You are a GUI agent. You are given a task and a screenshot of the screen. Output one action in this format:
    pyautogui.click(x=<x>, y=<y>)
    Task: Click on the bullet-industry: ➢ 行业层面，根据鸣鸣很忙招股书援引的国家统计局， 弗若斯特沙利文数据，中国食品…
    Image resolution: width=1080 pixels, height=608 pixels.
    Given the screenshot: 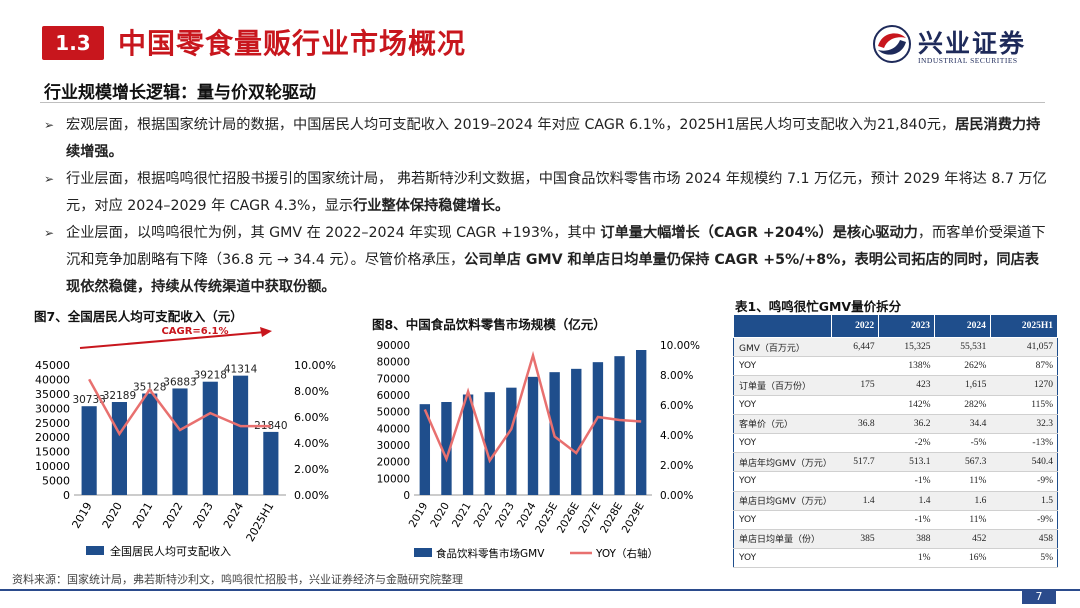 What is the action you would take?
    pyautogui.click(x=546, y=193)
    